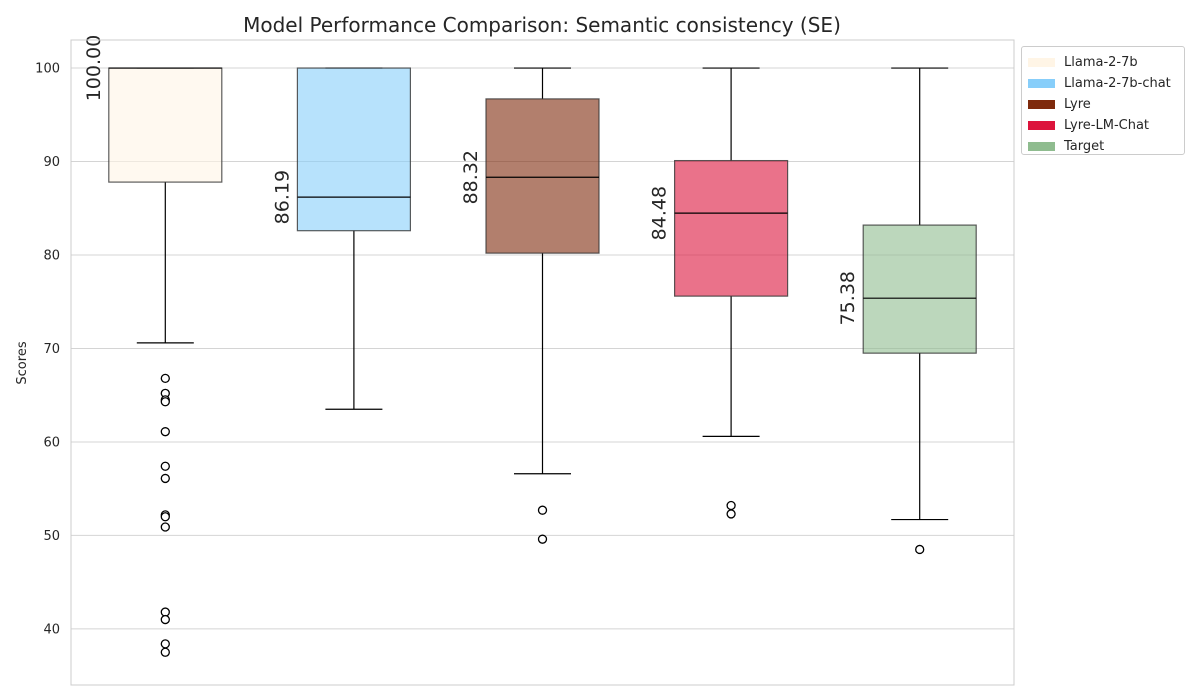 Image resolution: width=1200 pixels, height=700 pixels. I want to click on y-tick-label: 60, so click(51, 442).